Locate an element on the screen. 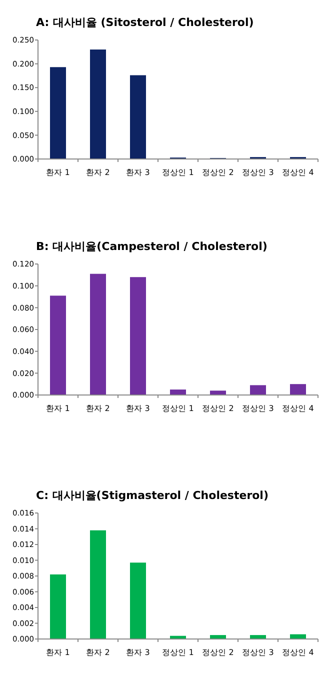 This screenshot has height=694, width=326. chart-title: C: 대사비율(Stigmasterol / Cholesterol) is located at coordinates (152, 495).